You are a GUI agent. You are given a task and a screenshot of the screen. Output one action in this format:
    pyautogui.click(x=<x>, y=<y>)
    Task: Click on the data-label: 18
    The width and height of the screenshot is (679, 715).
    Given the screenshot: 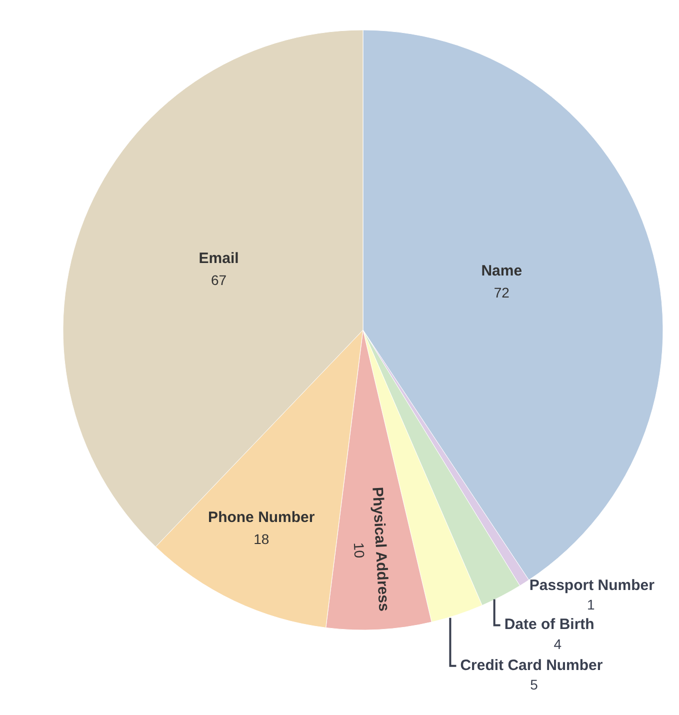 What is the action you would take?
    pyautogui.click(x=262, y=538)
    